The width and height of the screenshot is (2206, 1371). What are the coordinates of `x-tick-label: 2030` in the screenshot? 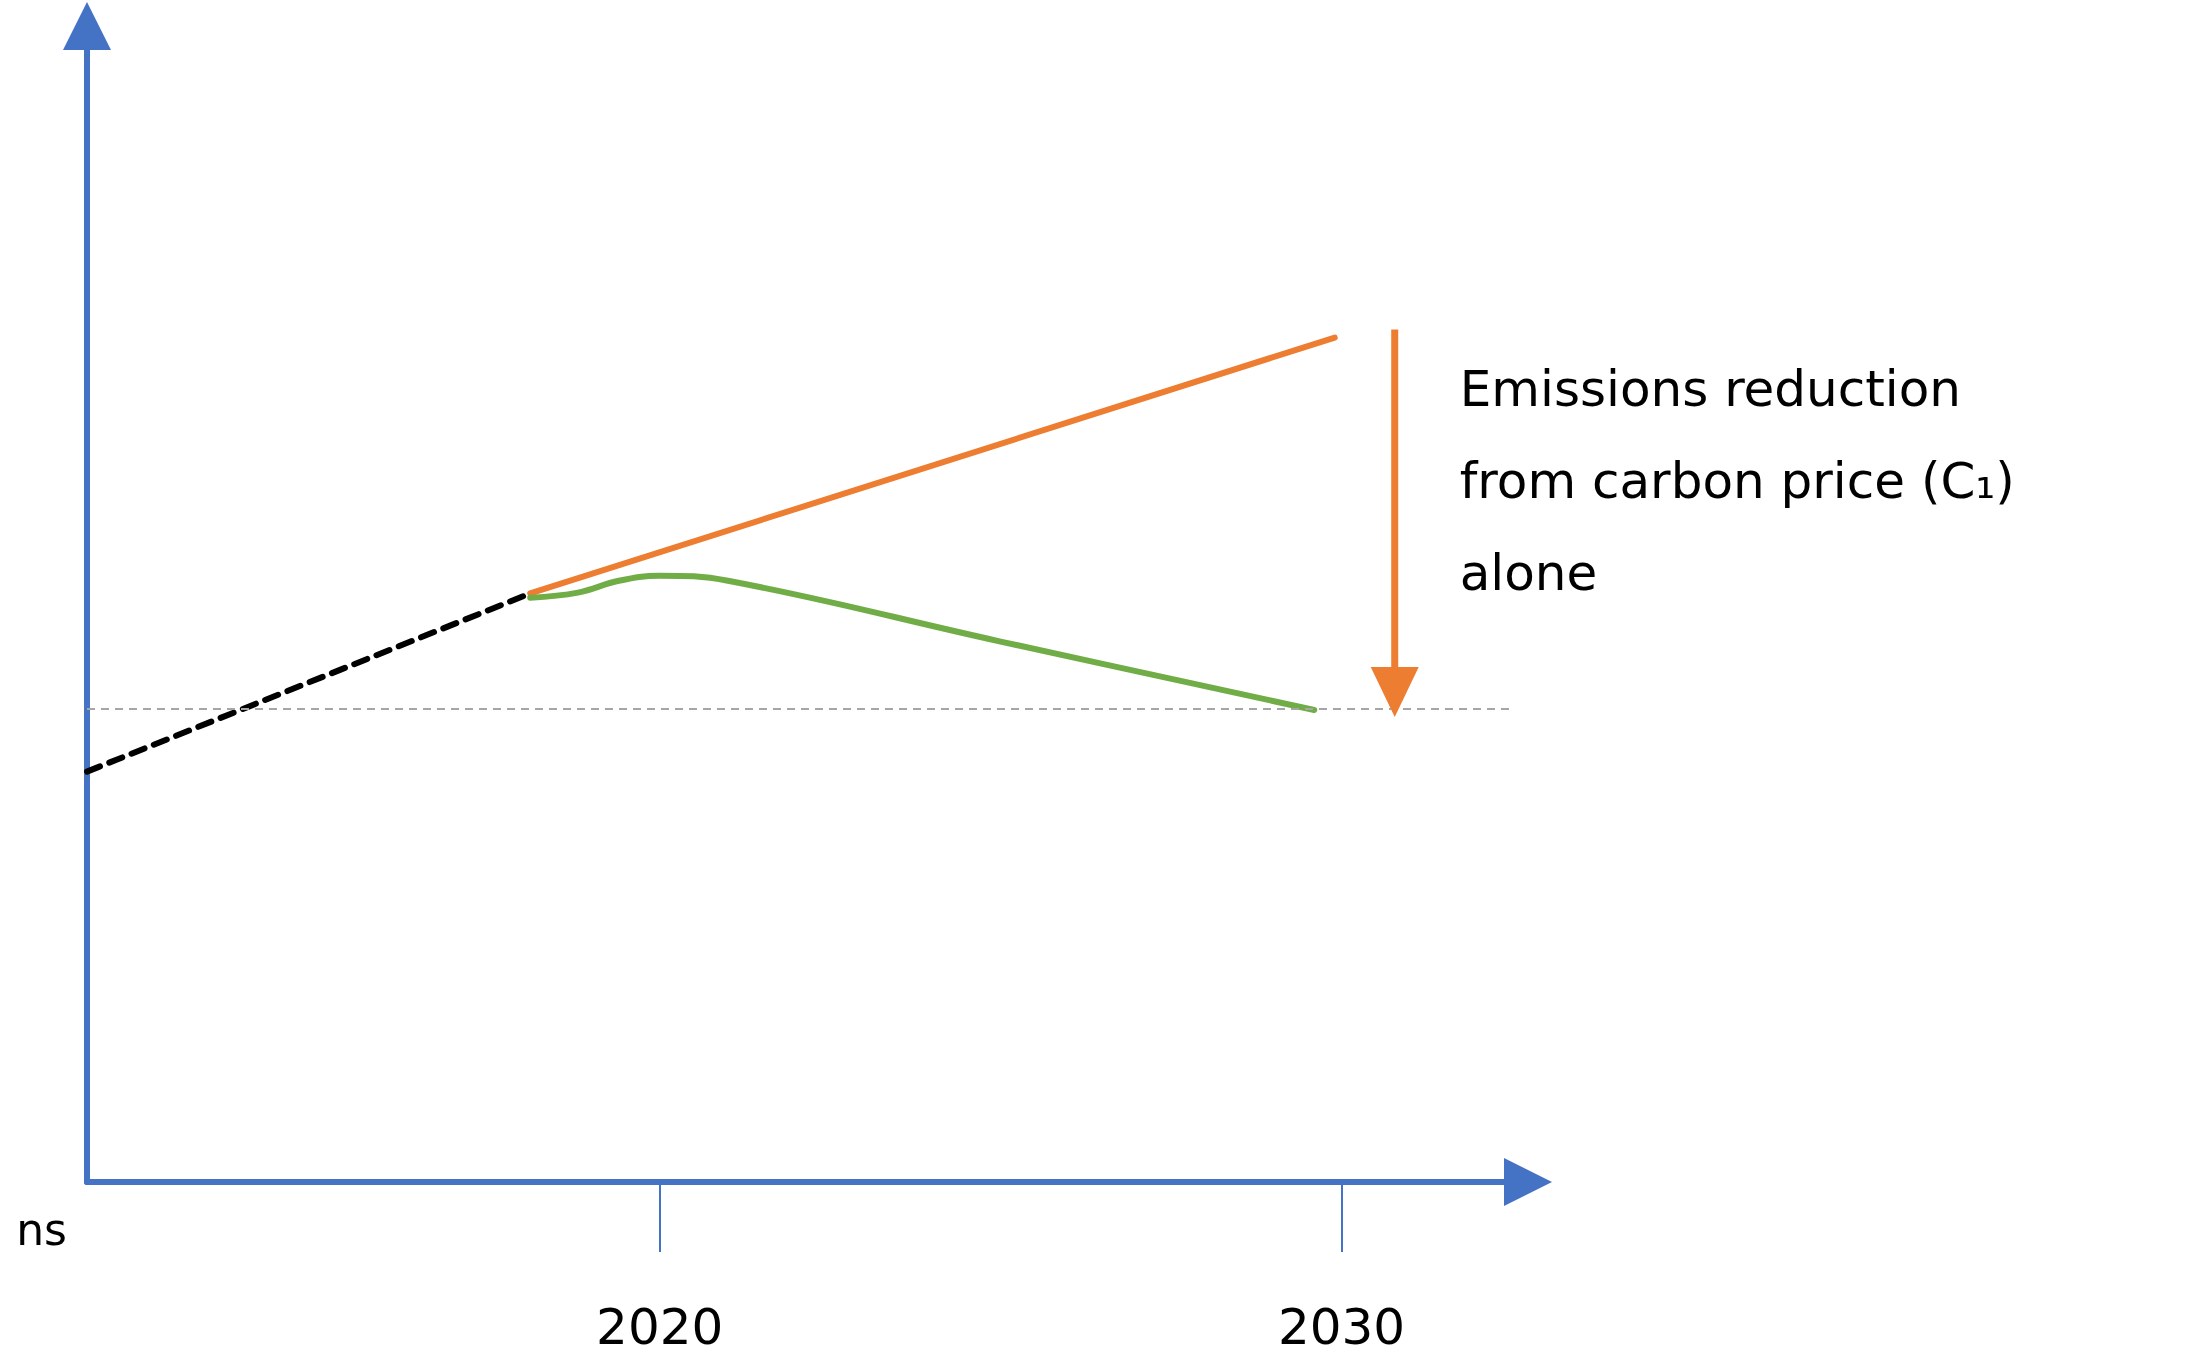 It's located at (1341, 1327).